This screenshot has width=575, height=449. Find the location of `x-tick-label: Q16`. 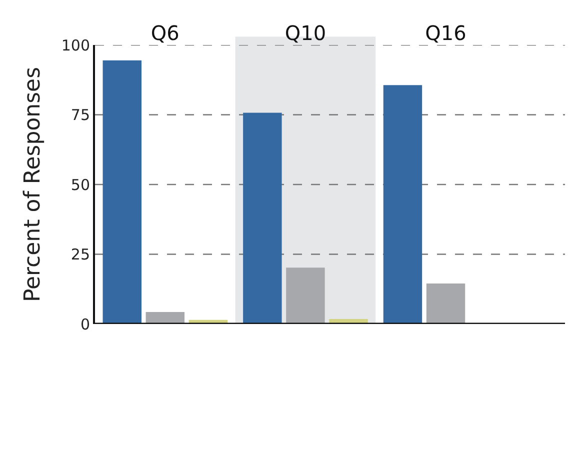

x-tick-label: Q16 is located at coordinates (445, 33).